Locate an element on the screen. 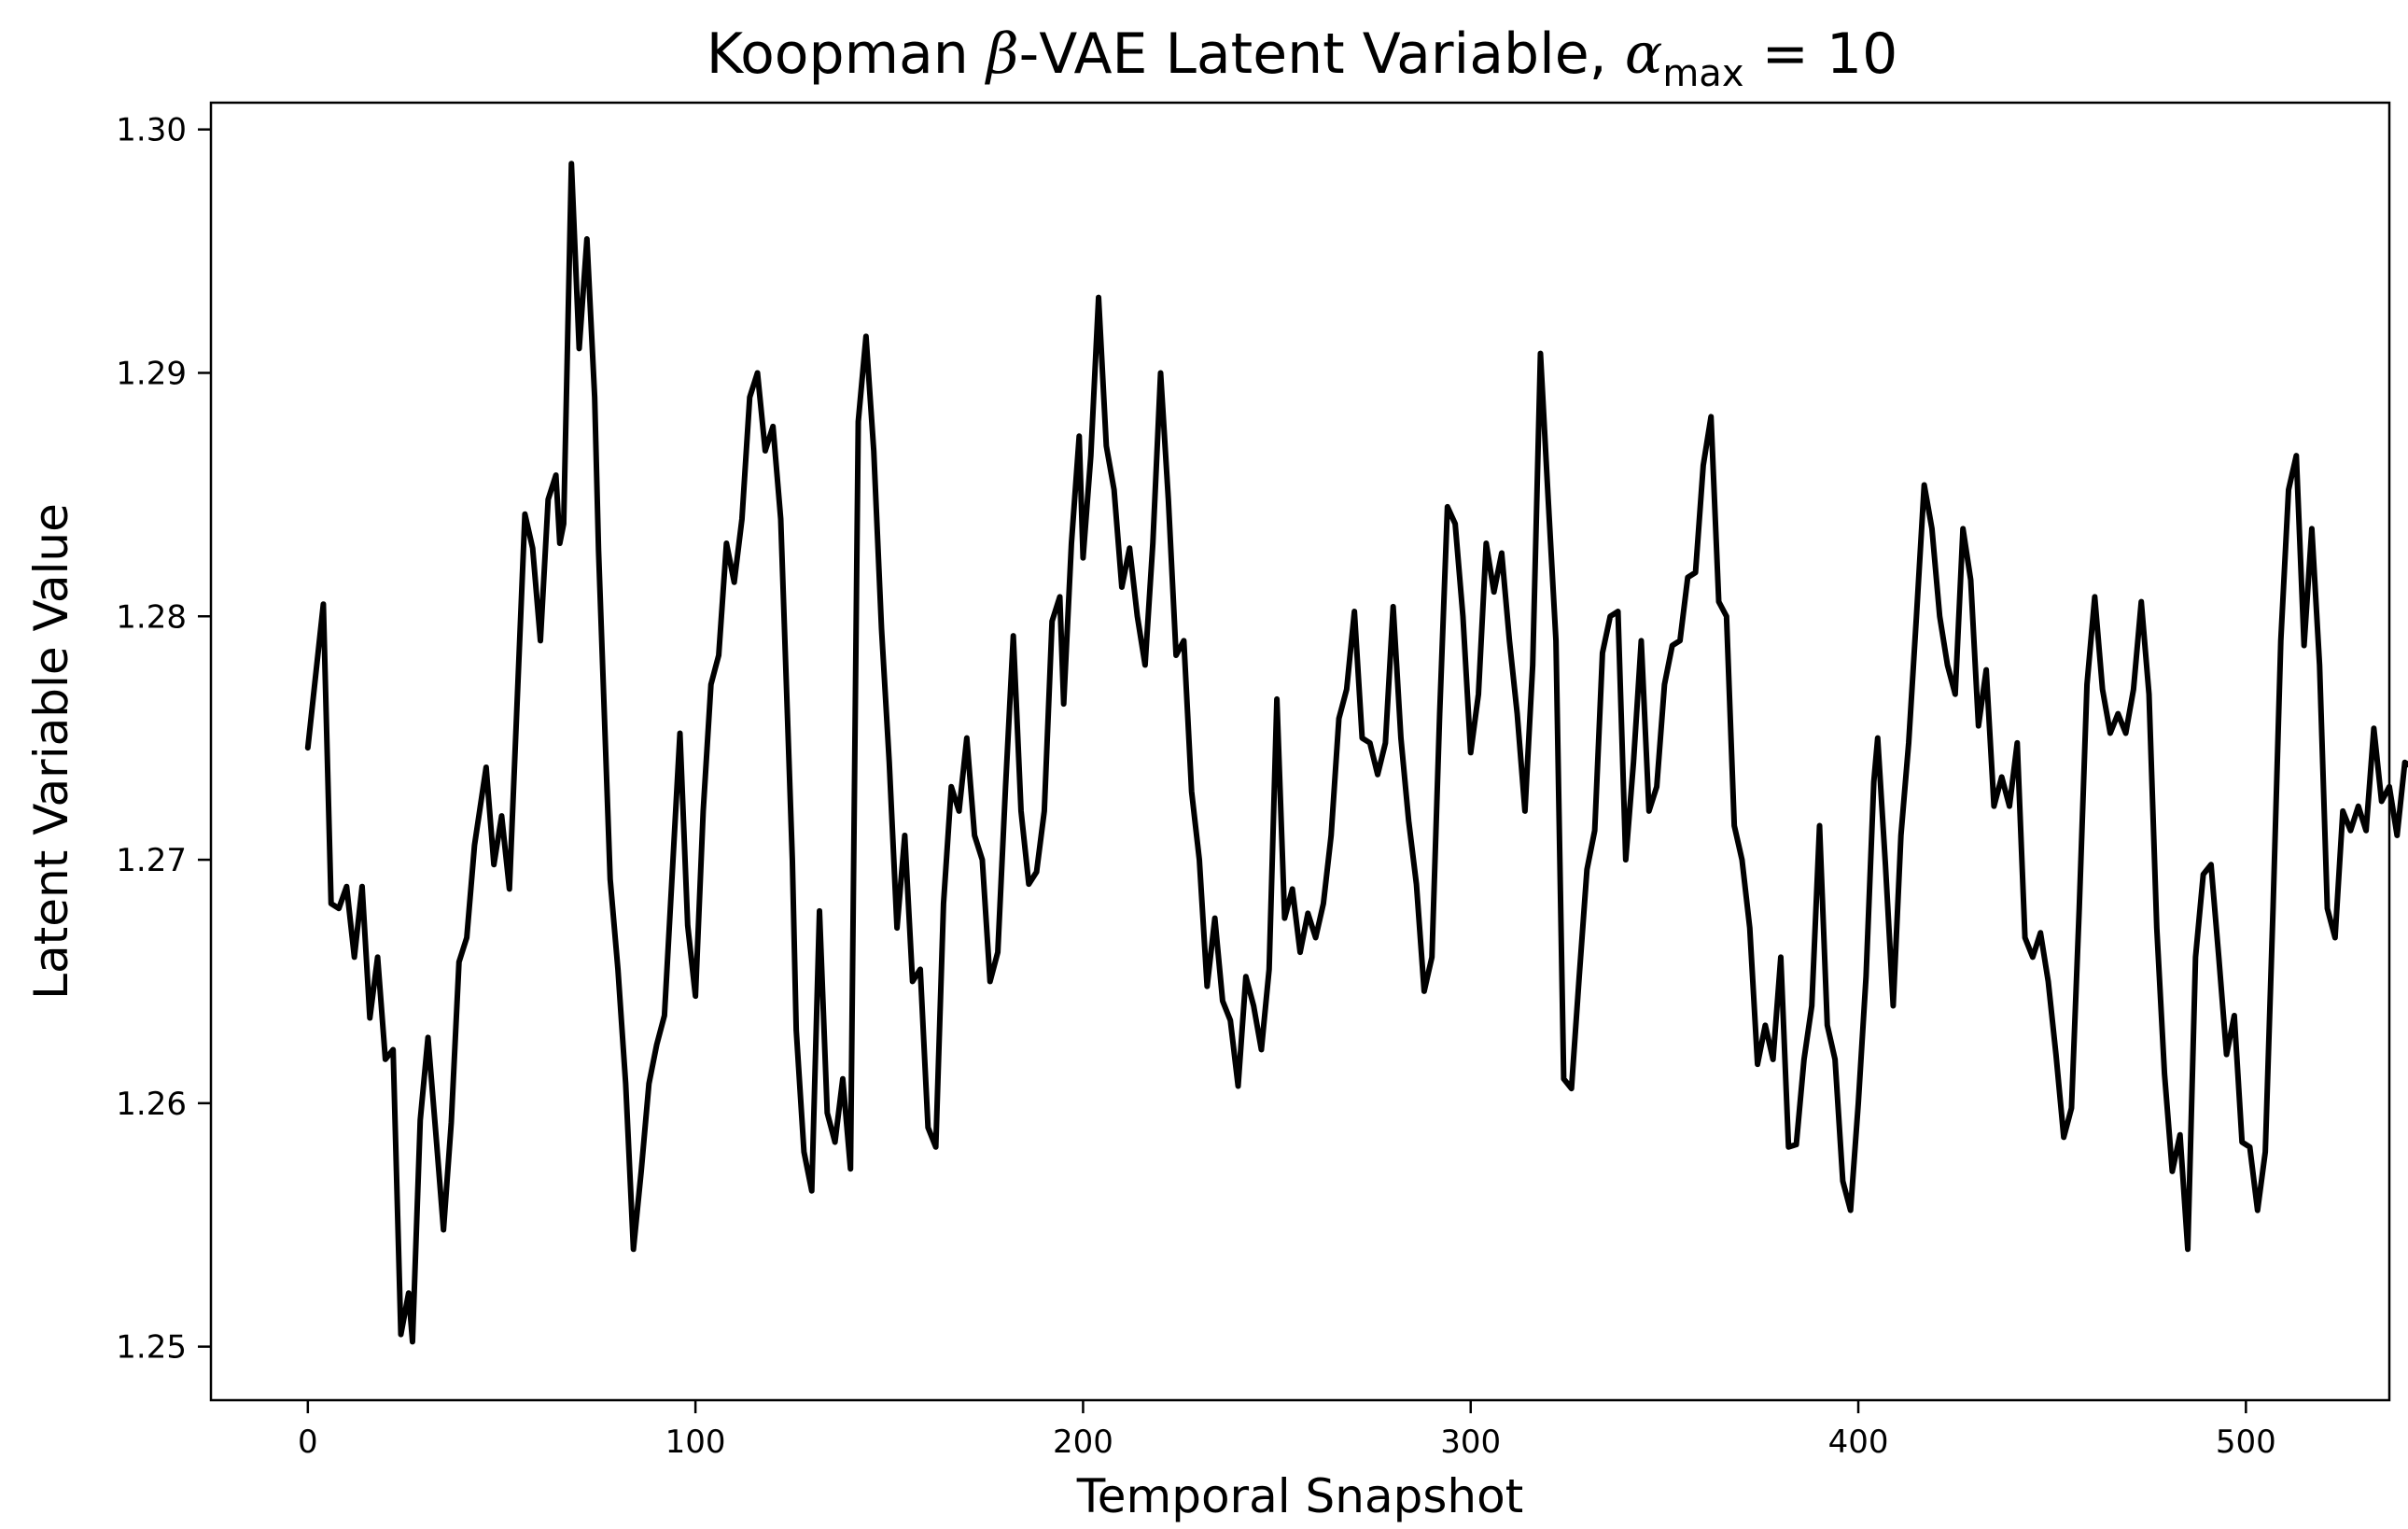 This screenshot has height=1529, width=2408. y-tick-label: 1.26 is located at coordinates (151, 1104).